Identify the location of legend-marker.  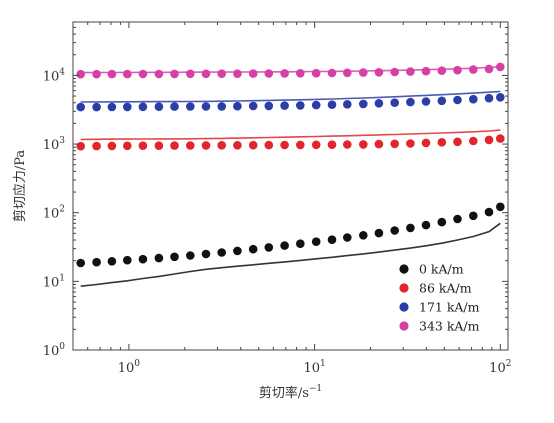
(404, 288).